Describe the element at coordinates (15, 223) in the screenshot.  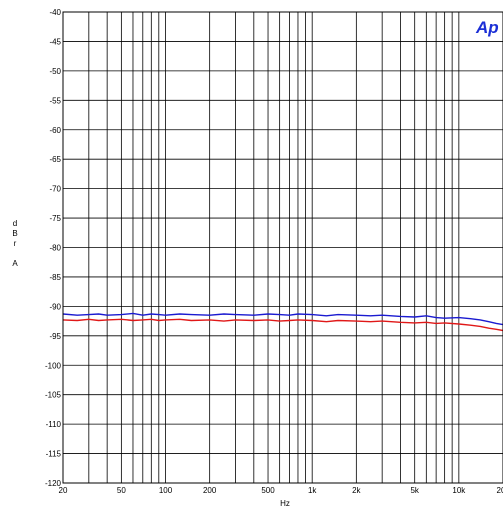
I see `y-axis-label-letter: d` at that location.